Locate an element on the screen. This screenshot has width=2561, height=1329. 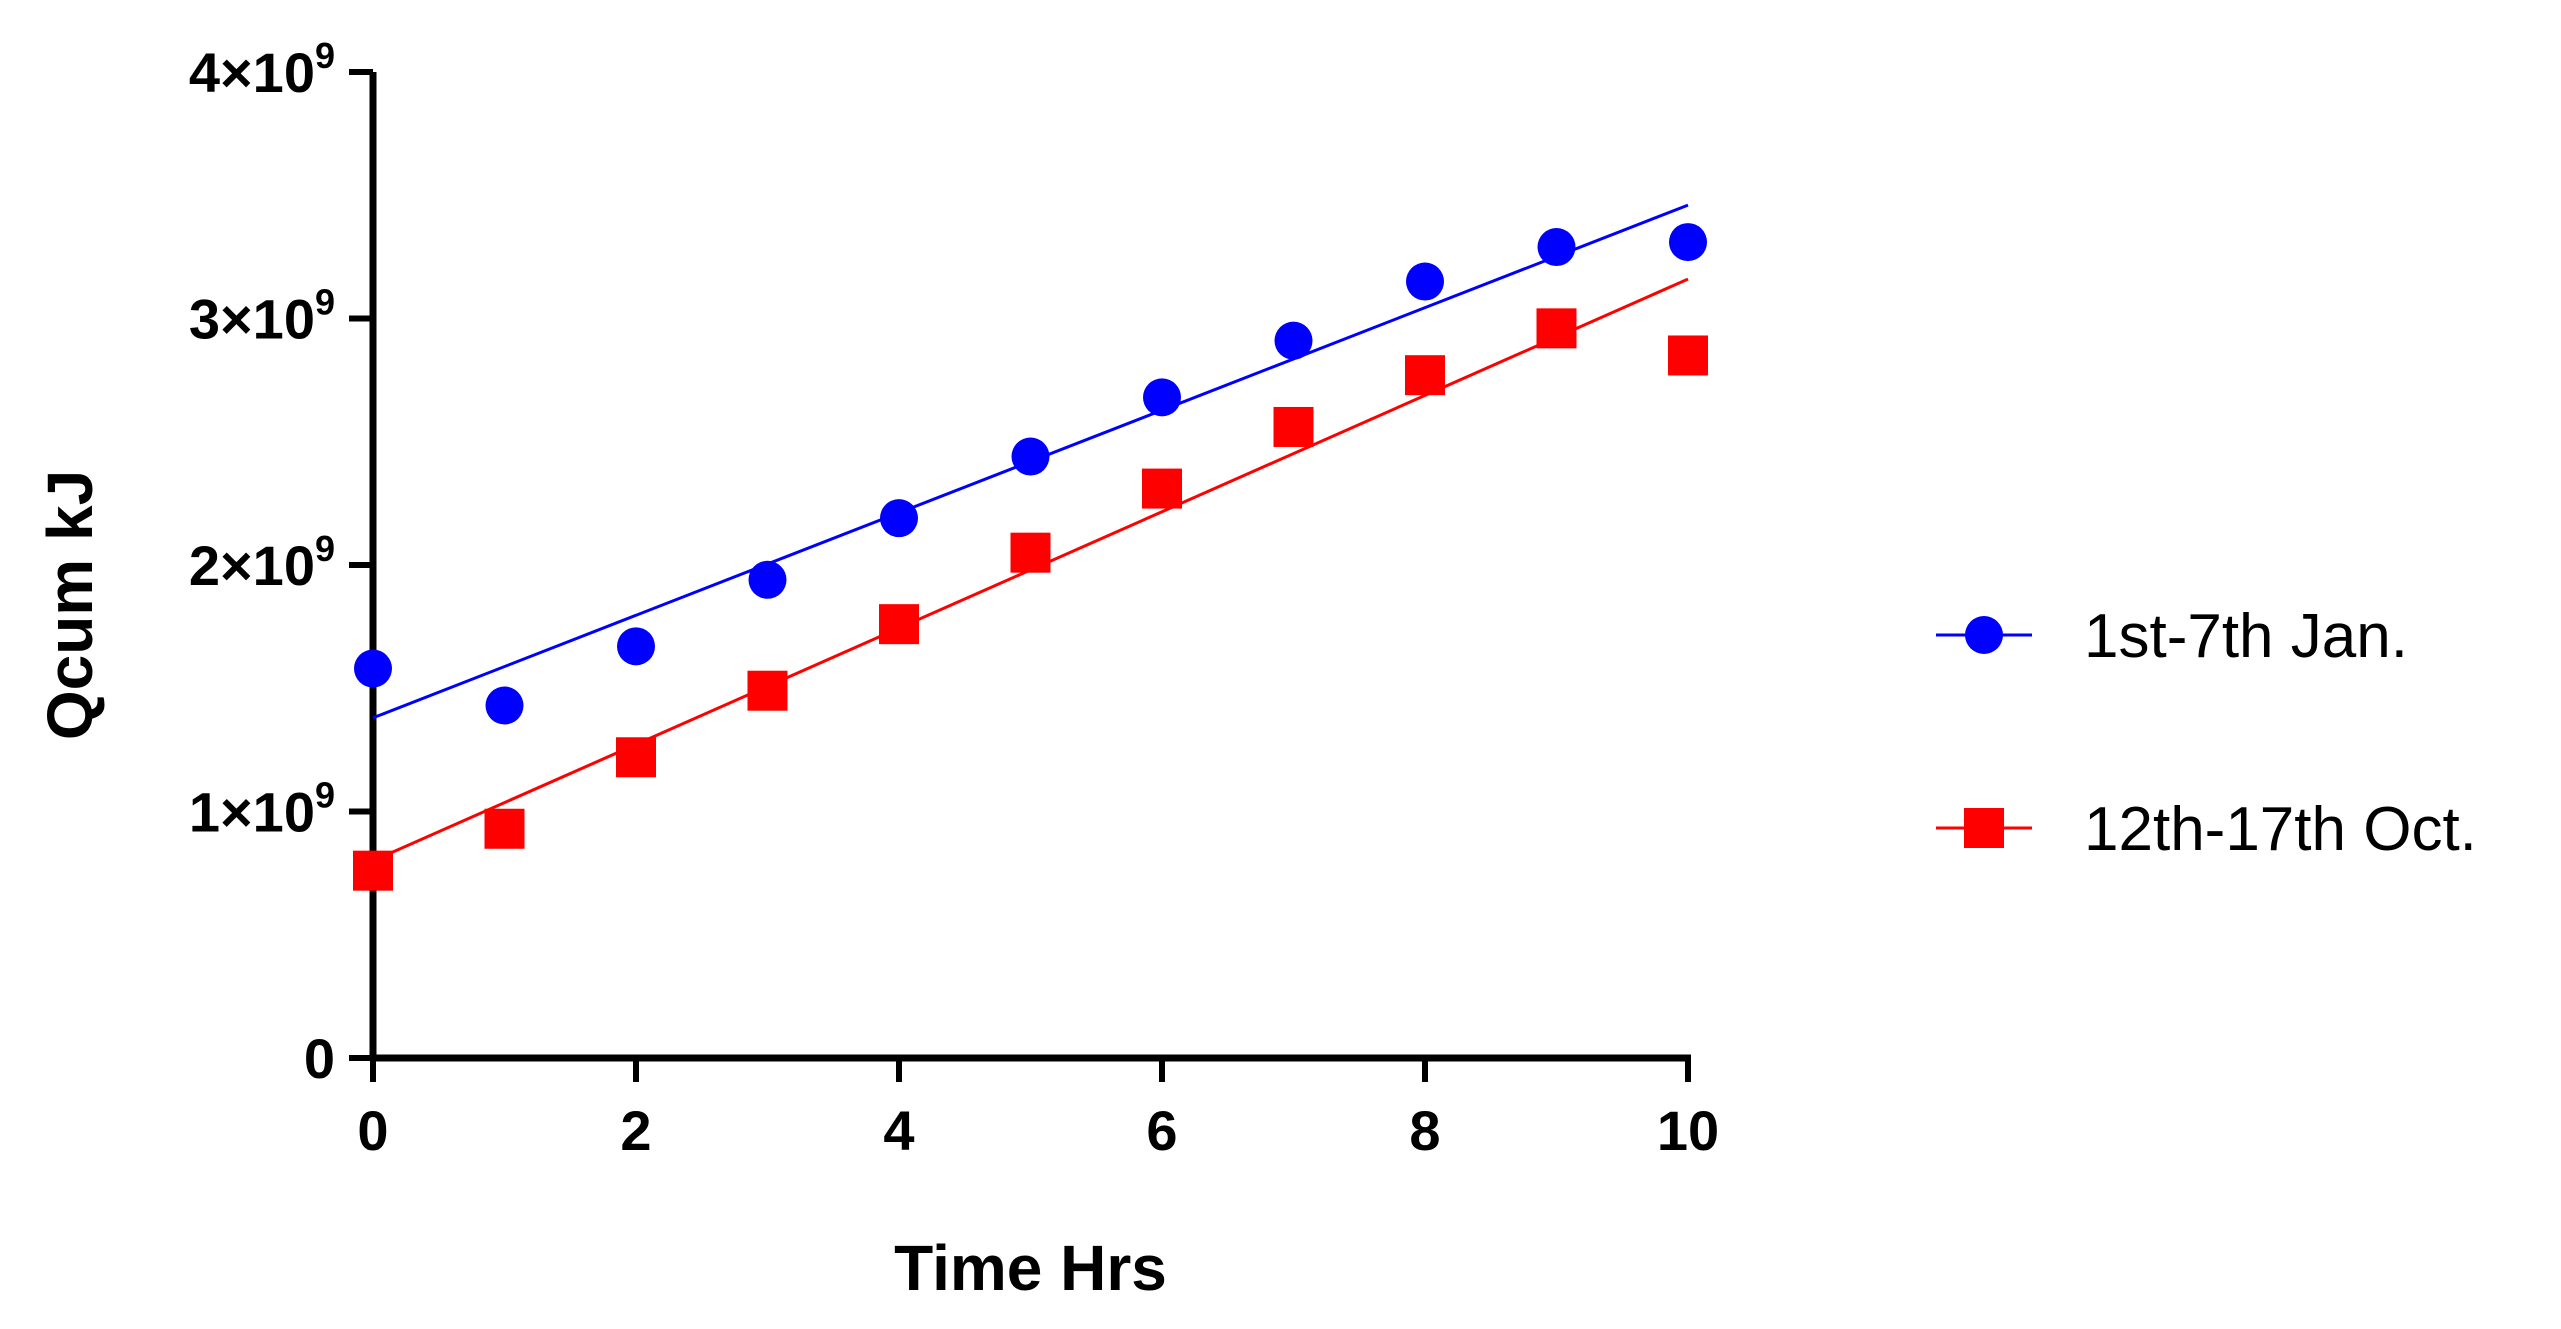
x-tick-label: 4 is located at coordinates (898, 1130).